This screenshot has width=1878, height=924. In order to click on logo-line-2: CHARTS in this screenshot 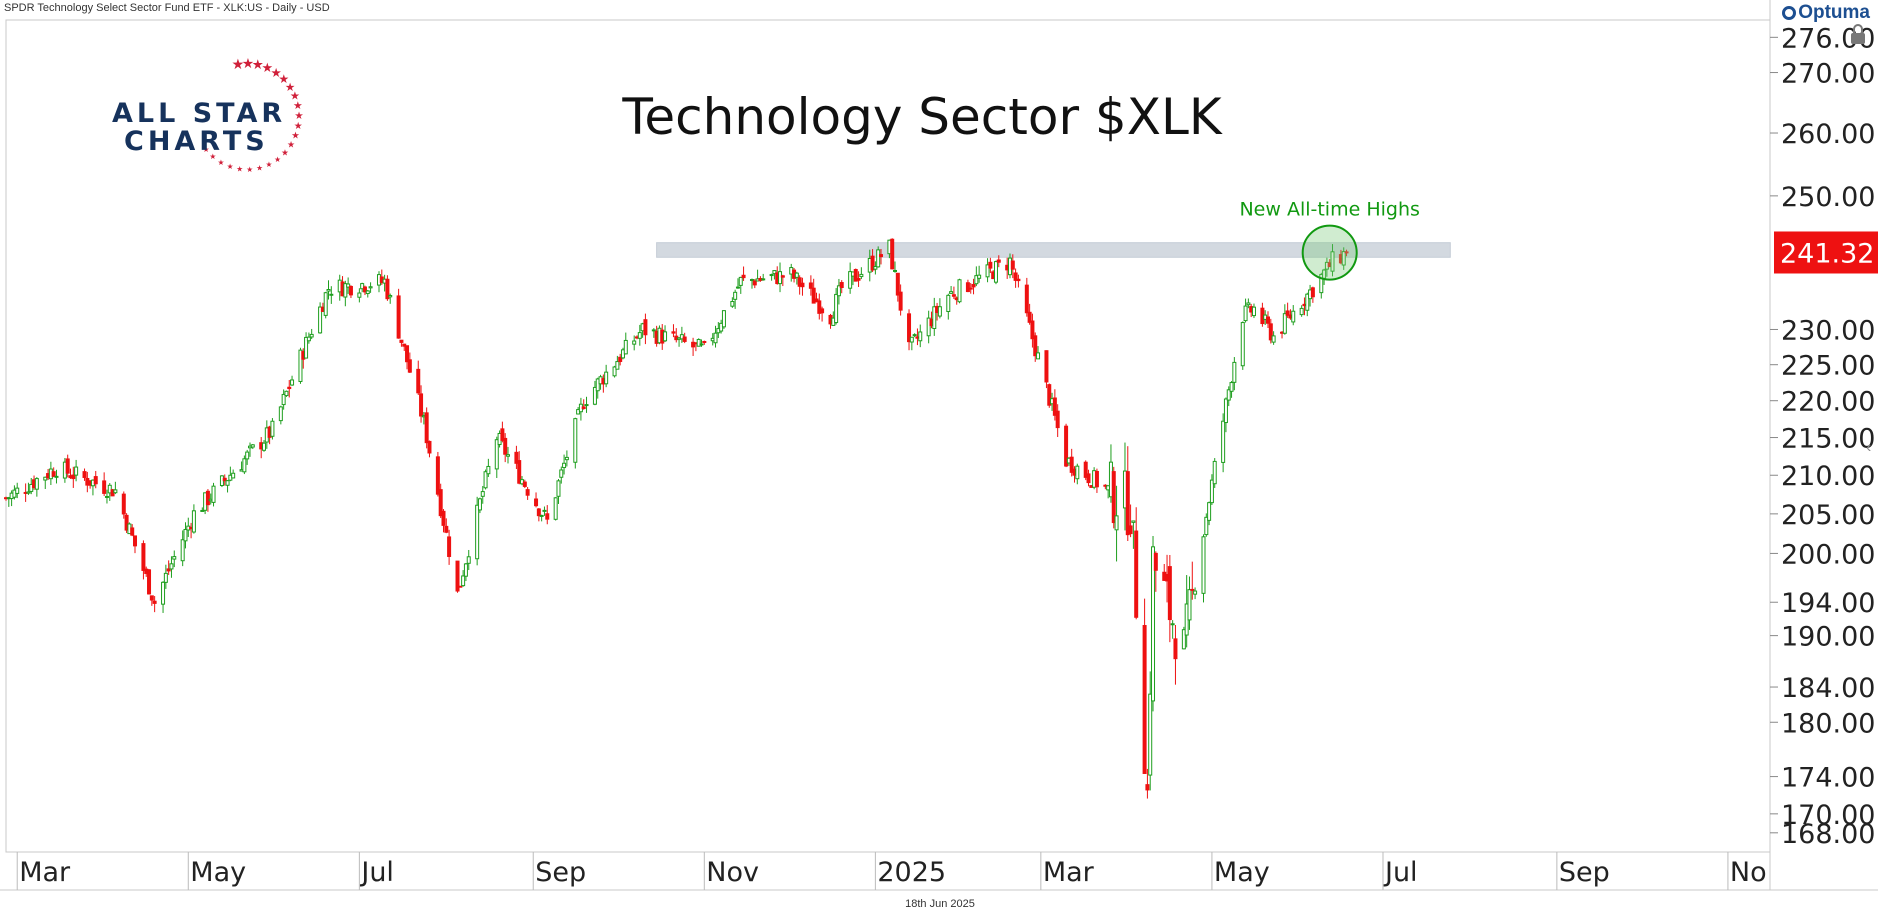, I will do `click(196, 141)`.